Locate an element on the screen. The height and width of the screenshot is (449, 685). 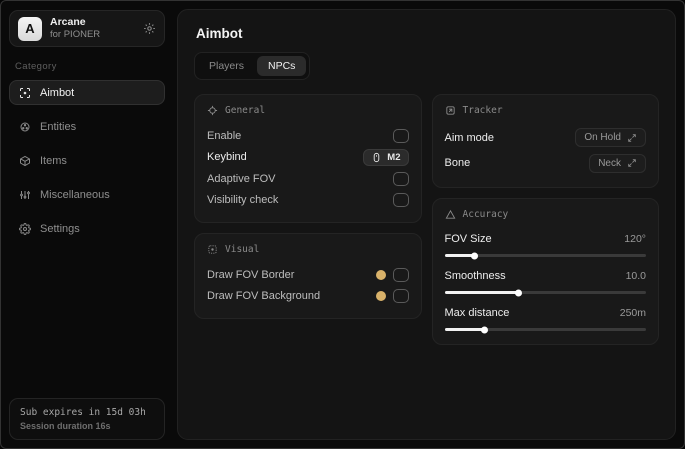
fov-background-checkbox is located at coordinates (400, 296).